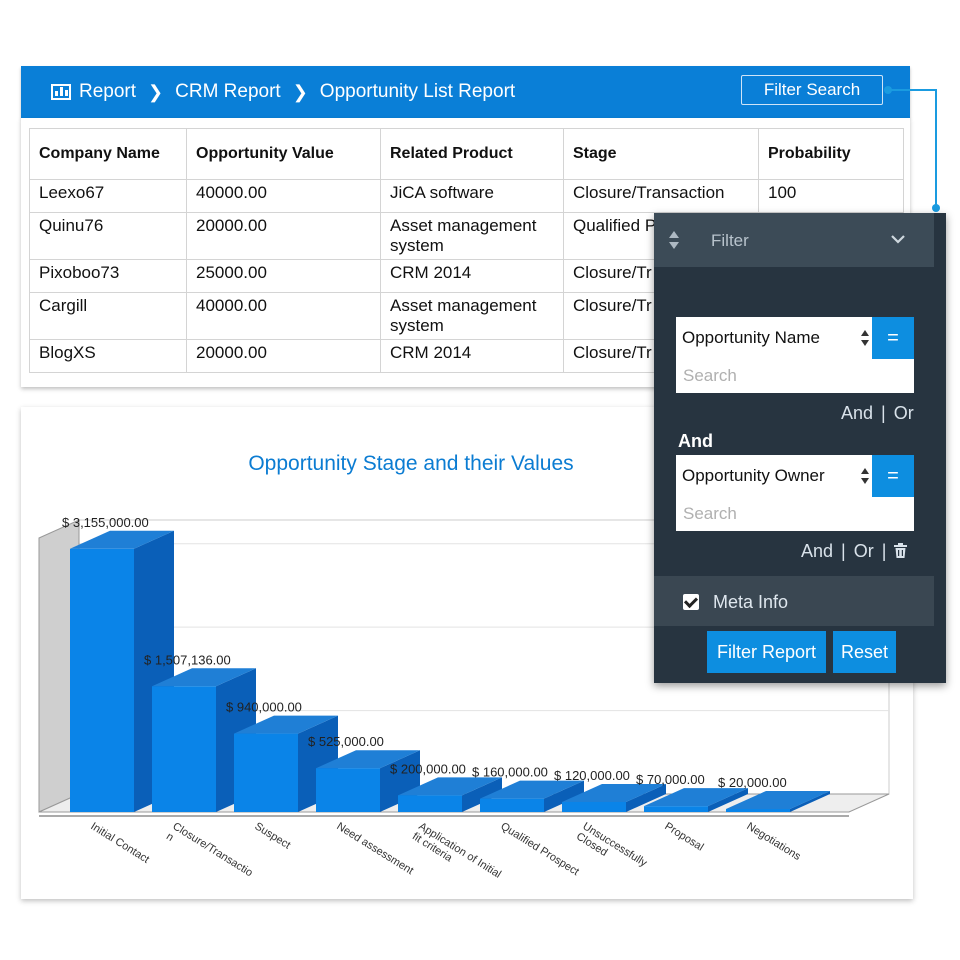  Describe the element at coordinates (901, 550) in the screenshot. I see `trash-icon` at that location.